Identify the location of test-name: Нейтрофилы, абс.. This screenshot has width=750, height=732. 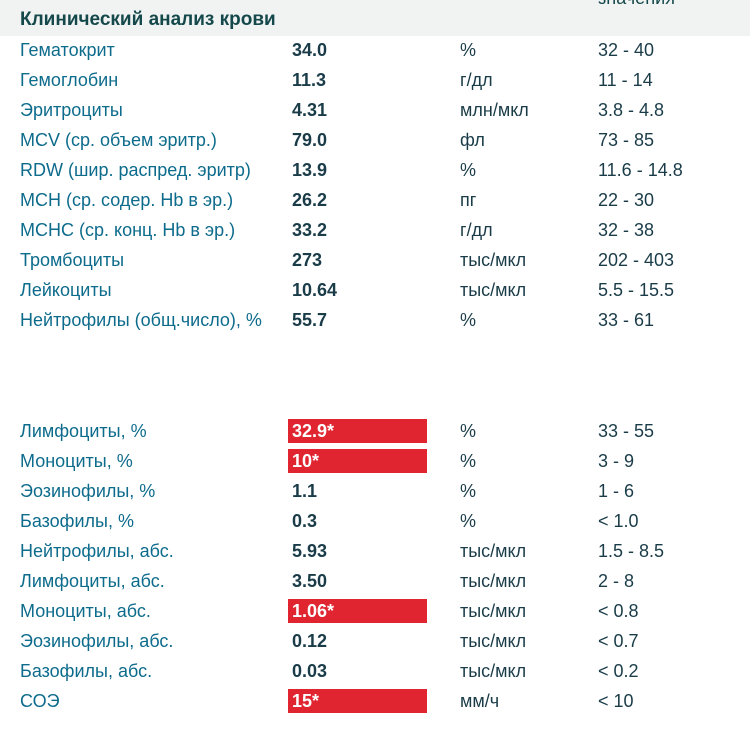
(97, 551).